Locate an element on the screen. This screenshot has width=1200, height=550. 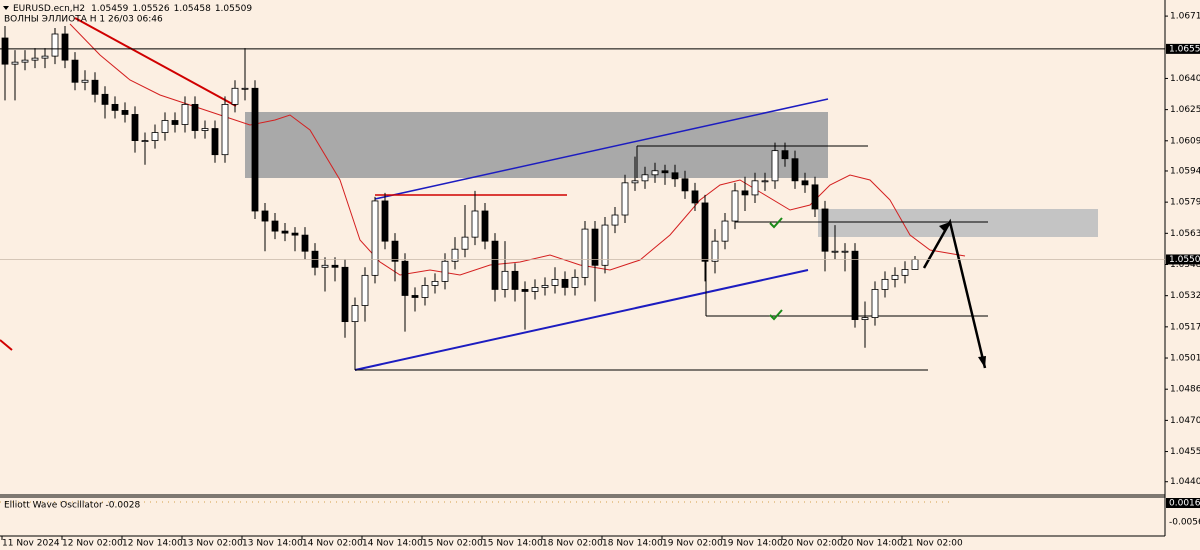
x-tick-label: 19 Nov 02:00 is located at coordinates (692, 544).